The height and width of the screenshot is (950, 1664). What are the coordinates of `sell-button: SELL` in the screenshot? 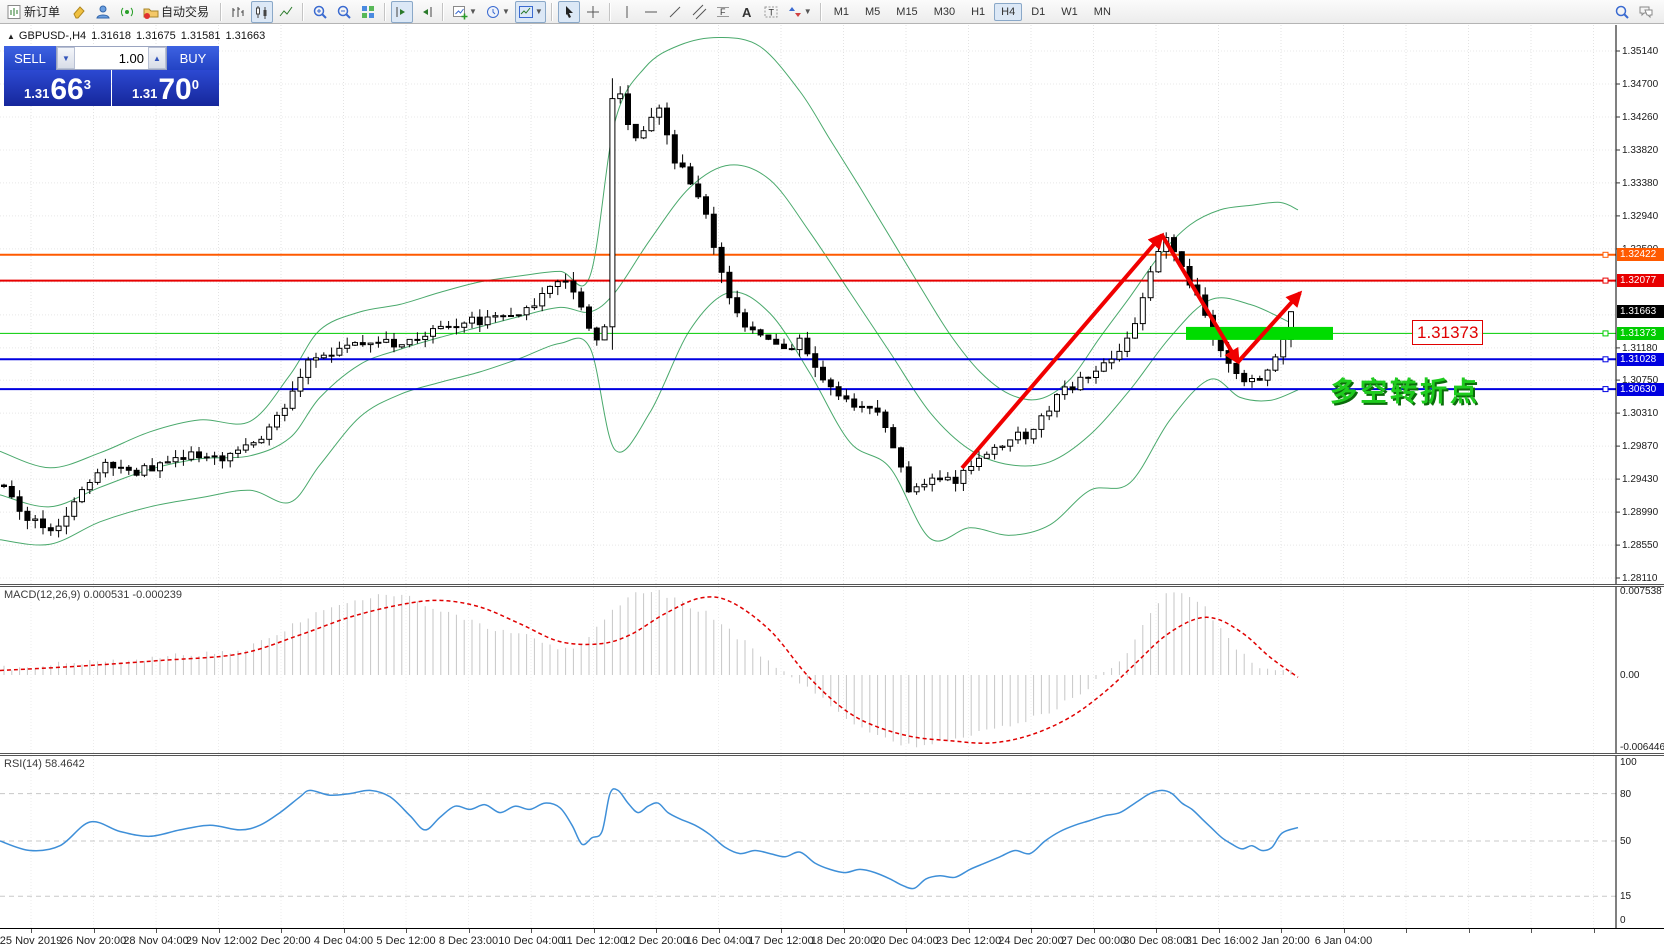 It's located at (30, 58).